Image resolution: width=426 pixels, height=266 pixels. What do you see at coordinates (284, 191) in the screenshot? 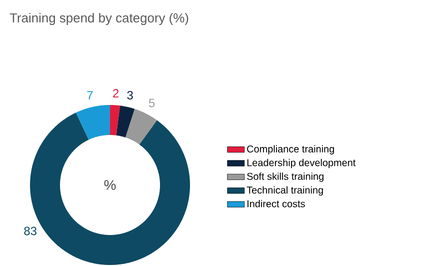
I see `legend-label: Technical training` at bounding box center [284, 191].